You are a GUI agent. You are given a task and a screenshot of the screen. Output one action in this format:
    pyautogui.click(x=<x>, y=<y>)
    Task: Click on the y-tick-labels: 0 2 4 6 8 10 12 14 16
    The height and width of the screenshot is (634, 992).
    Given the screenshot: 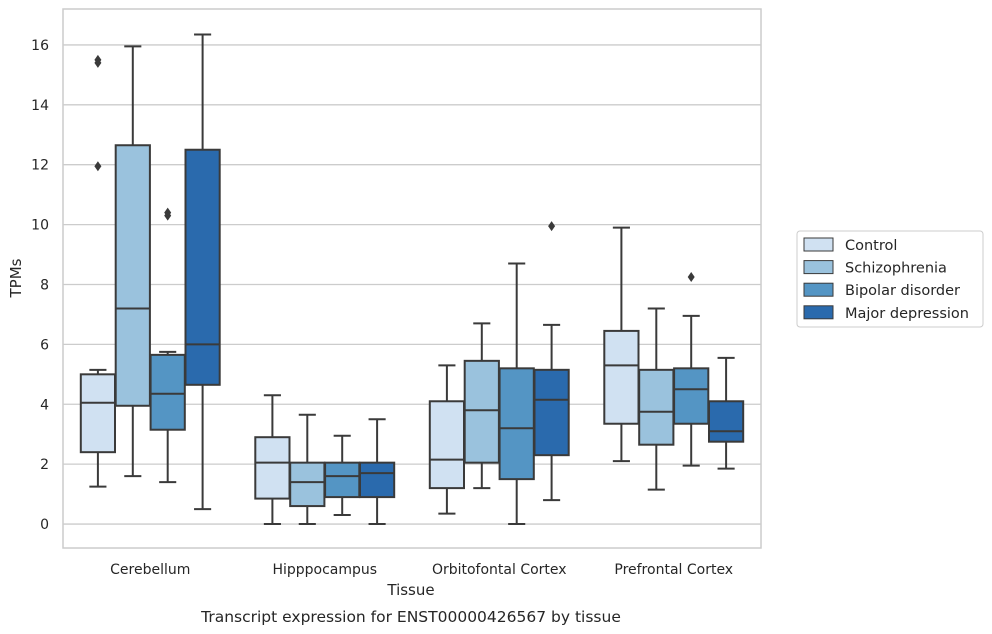 What is the action you would take?
    pyautogui.click(x=40, y=285)
    